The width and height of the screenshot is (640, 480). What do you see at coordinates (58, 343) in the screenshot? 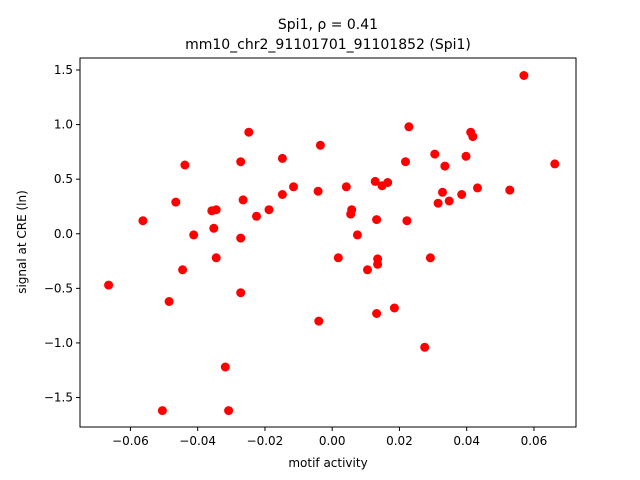
I see `y-tick-label: −1.0` at bounding box center [58, 343].